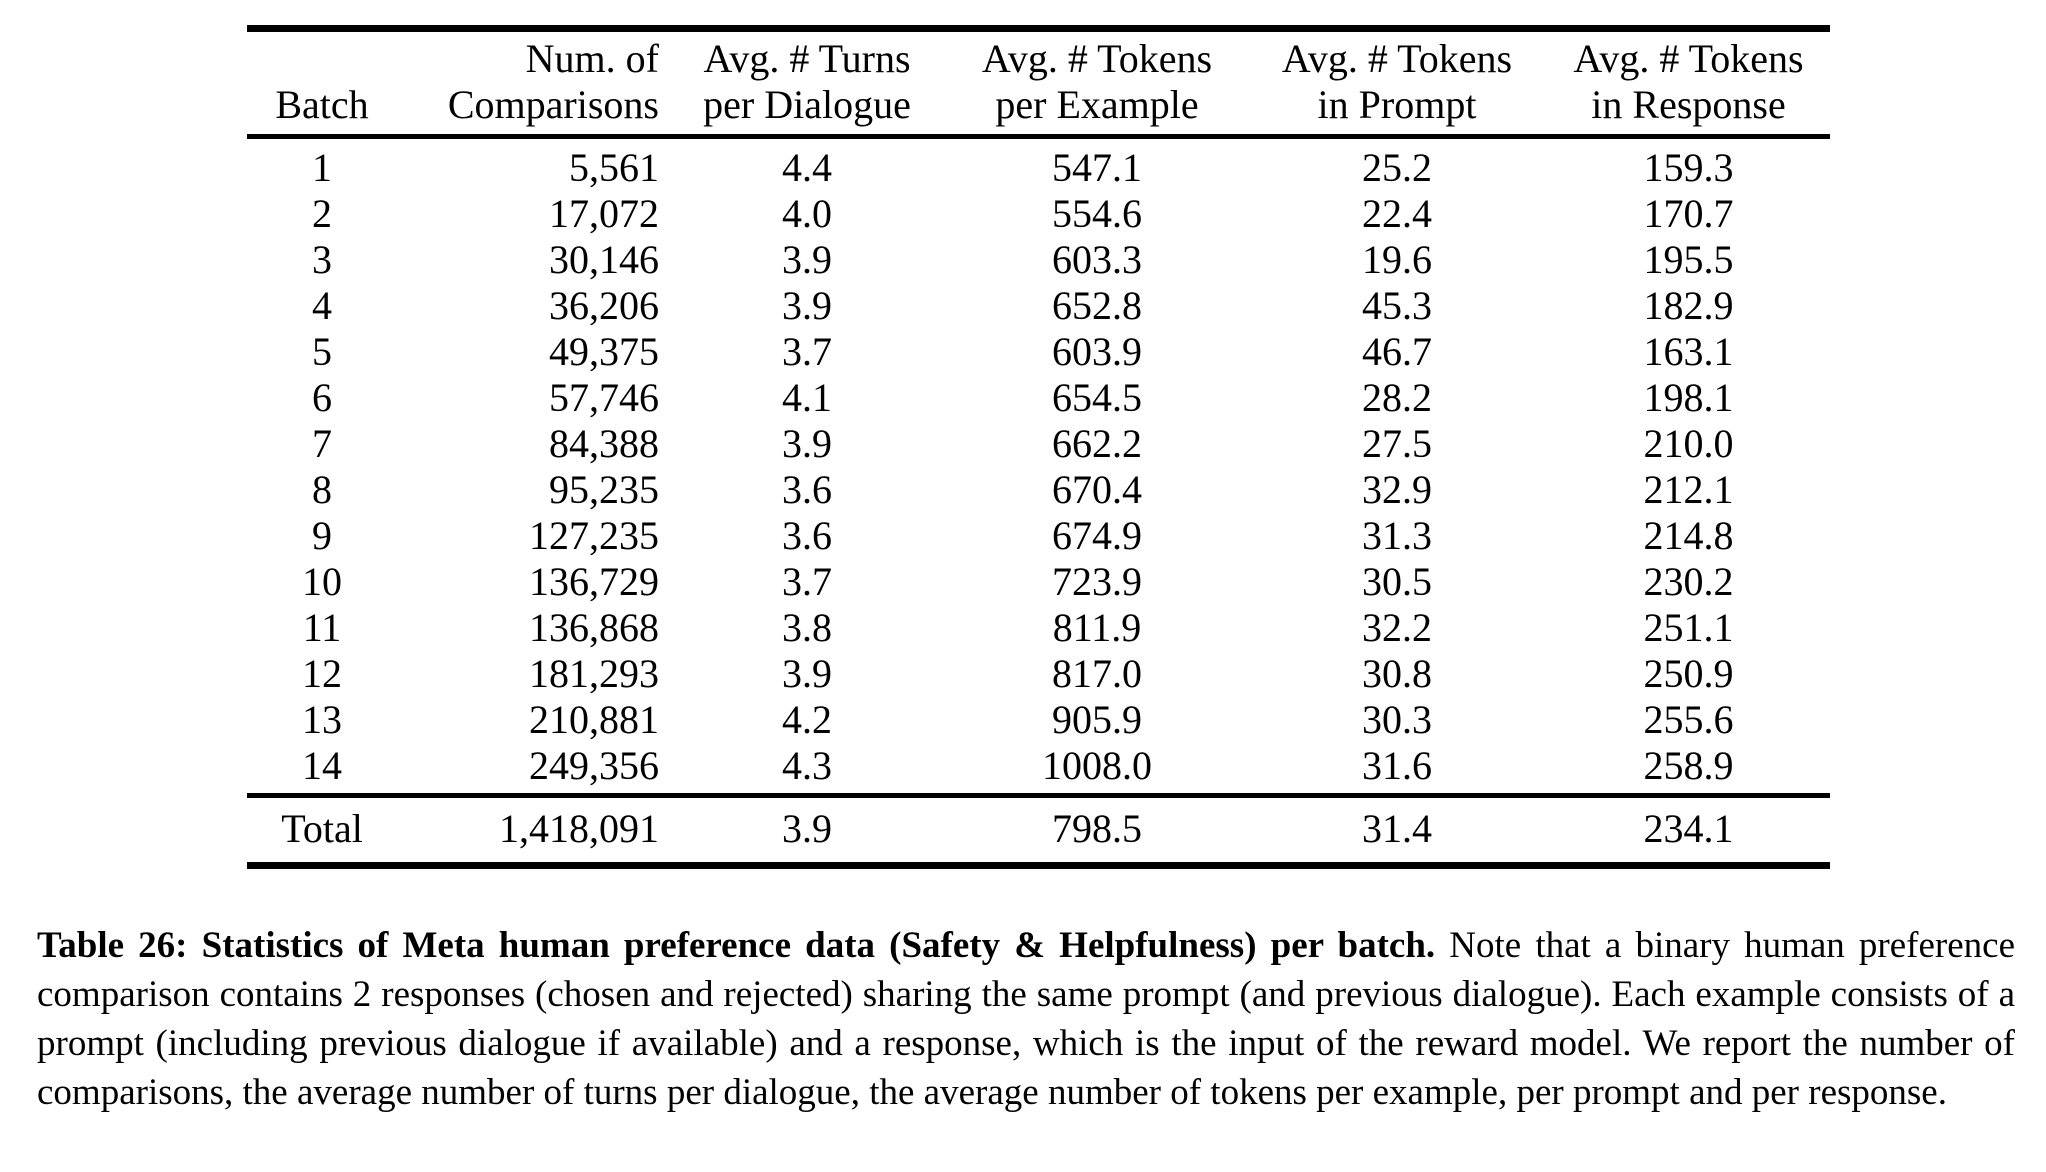  Describe the element at coordinates (1397, 535) in the screenshot. I see `table-row-value: 31.3` at that location.